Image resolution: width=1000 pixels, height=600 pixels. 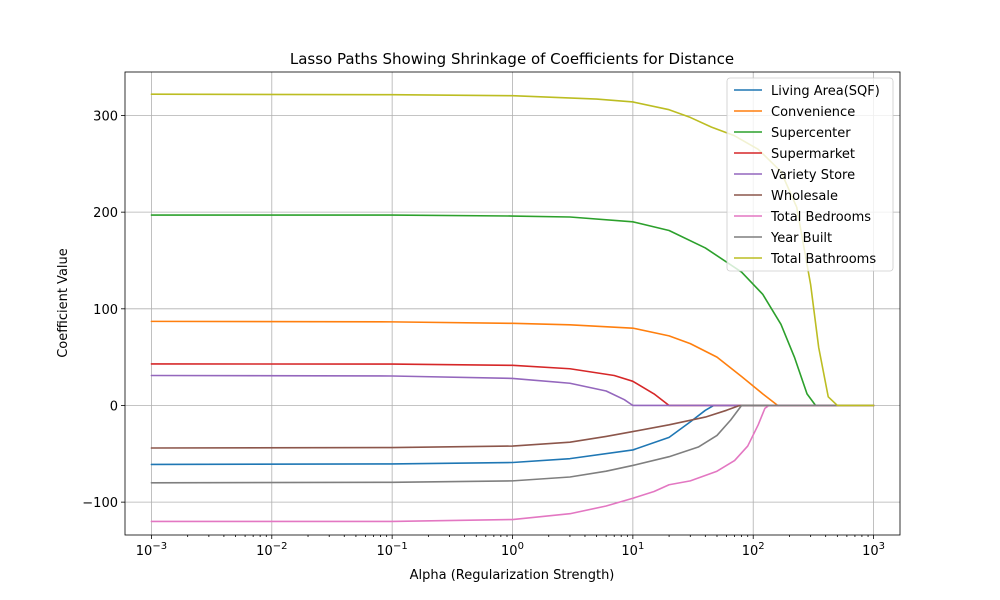 I want to click on x-tick-label: 10⁻², so click(x=271, y=550).